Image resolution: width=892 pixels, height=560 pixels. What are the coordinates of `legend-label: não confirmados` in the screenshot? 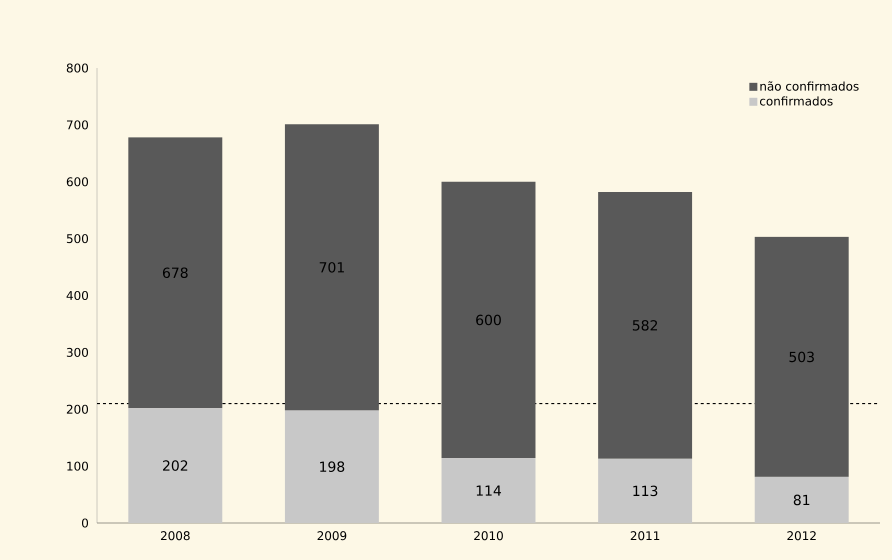 It's located at (809, 86).